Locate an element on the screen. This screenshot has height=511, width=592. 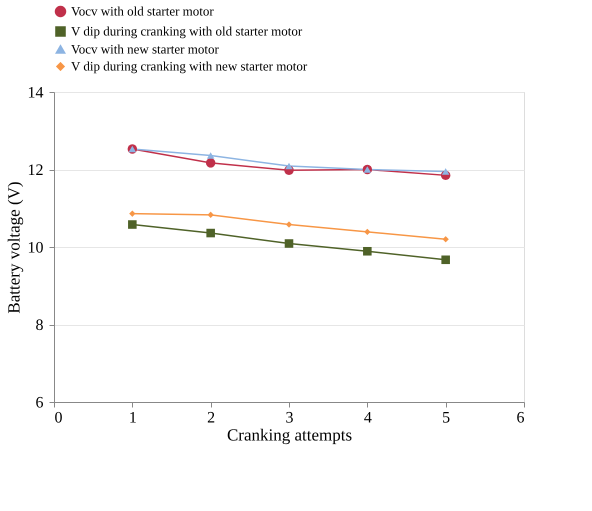
legend-label: V dip during cranking with old starter motor is located at coordinates (187, 31).